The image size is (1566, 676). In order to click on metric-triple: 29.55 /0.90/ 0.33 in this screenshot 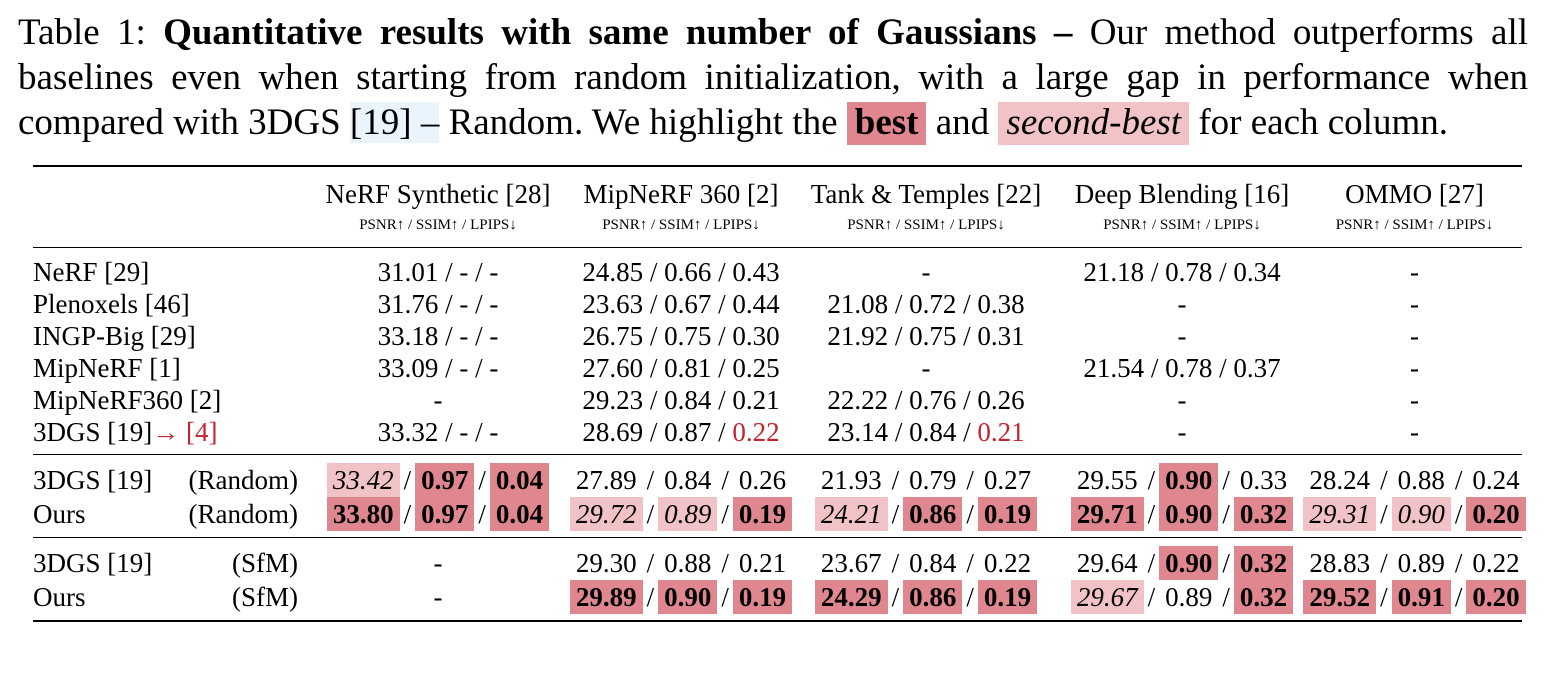, I will do `click(1182, 480)`.